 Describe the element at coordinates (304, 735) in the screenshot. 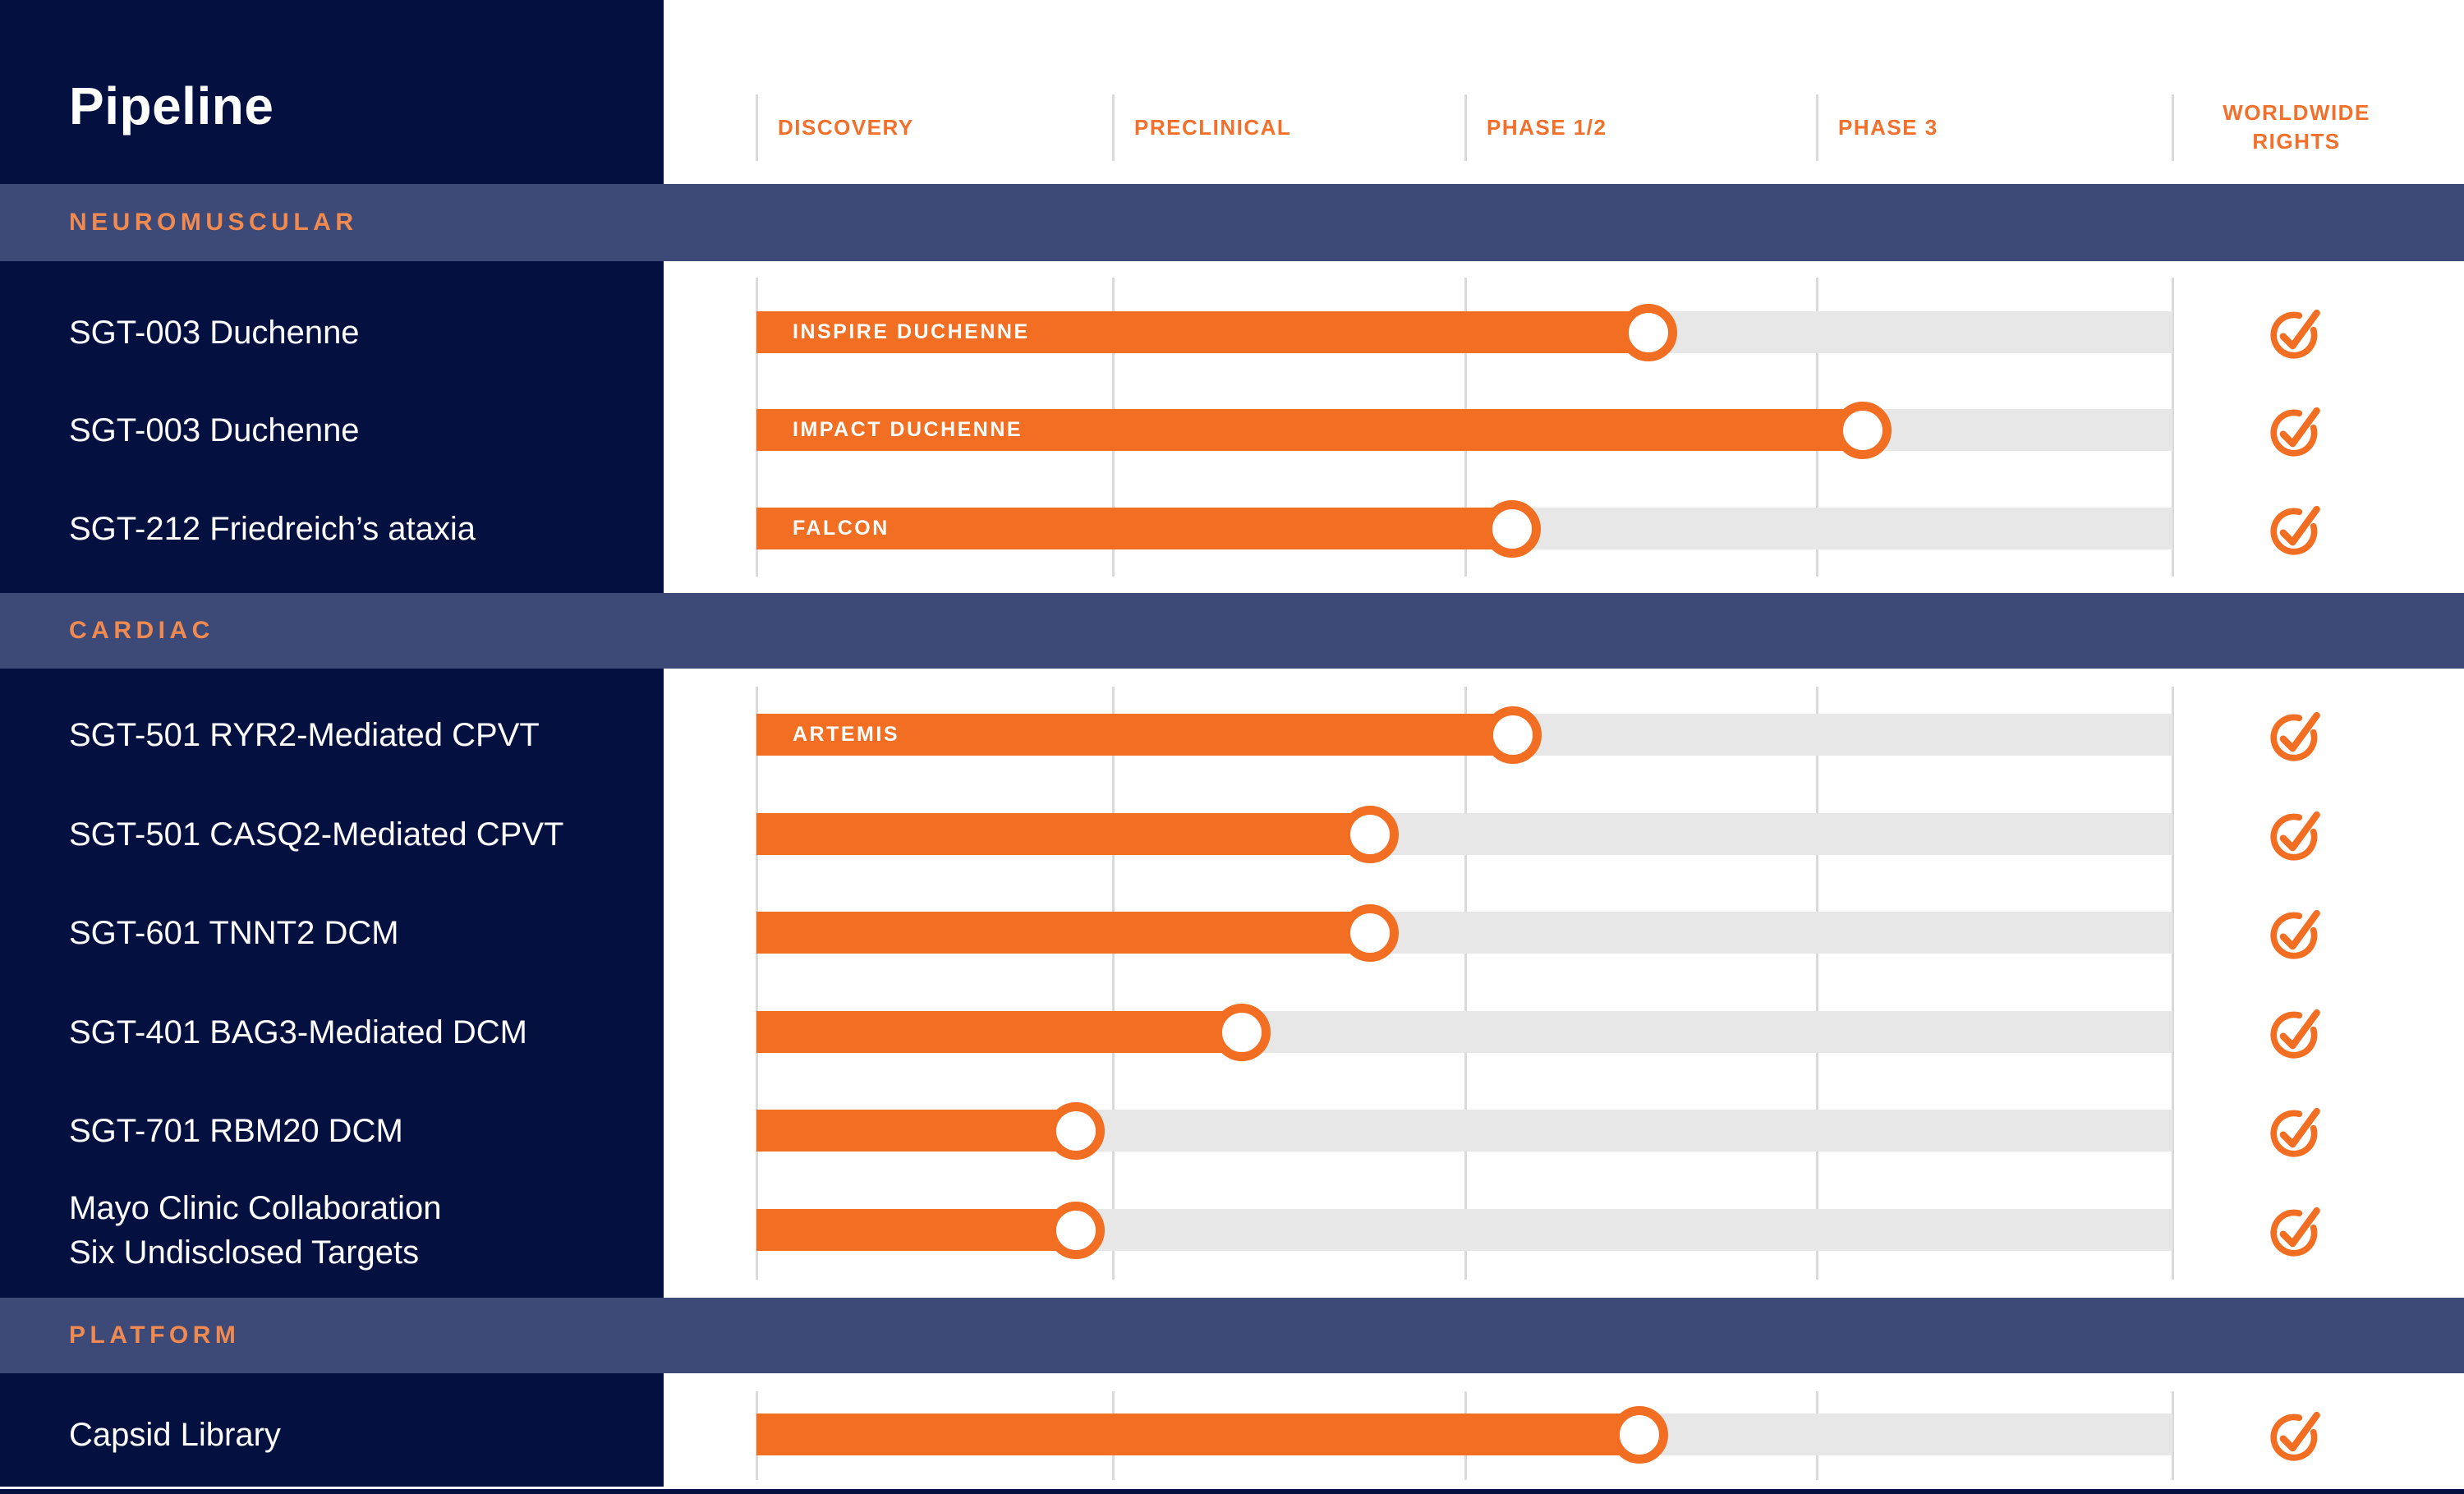

I see `program-label-line: SGT-501 RYR2-Mediated CPVT` at that location.